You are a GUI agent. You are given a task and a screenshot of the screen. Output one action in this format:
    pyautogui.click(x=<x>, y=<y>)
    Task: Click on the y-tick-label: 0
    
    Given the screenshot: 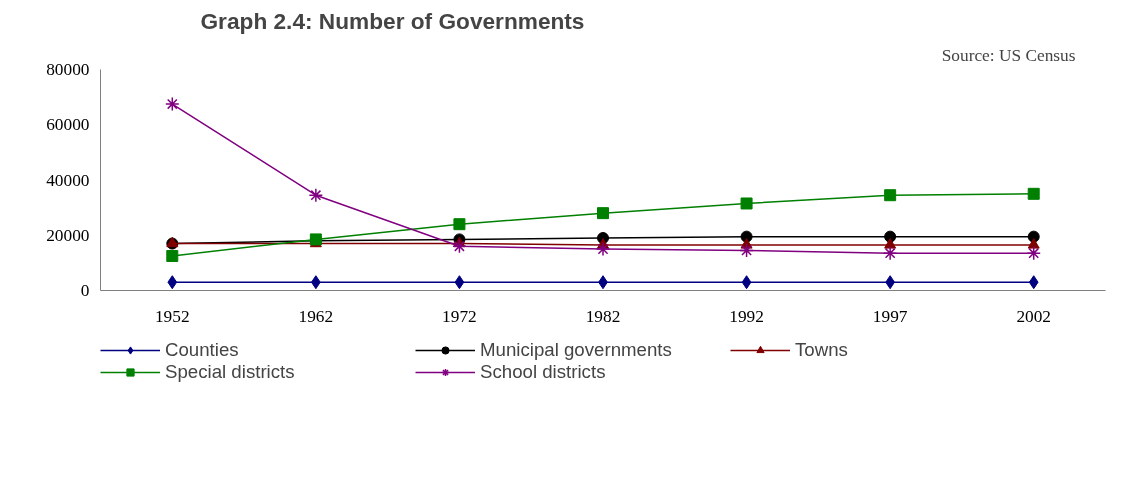 What is the action you would take?
    pyautogui.click(x=85, y=290)
    